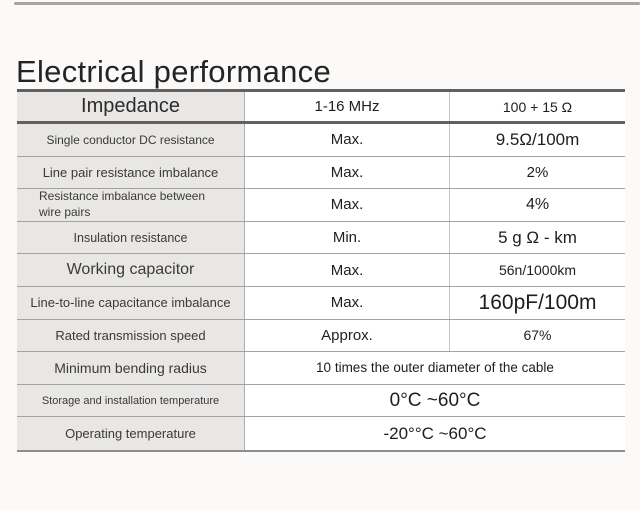 The height and width of the screenshot is (510, 640). Describe the element at coordinates (131, 237) in the screenshot. I see `row-label: Insulation resistance` at that location.